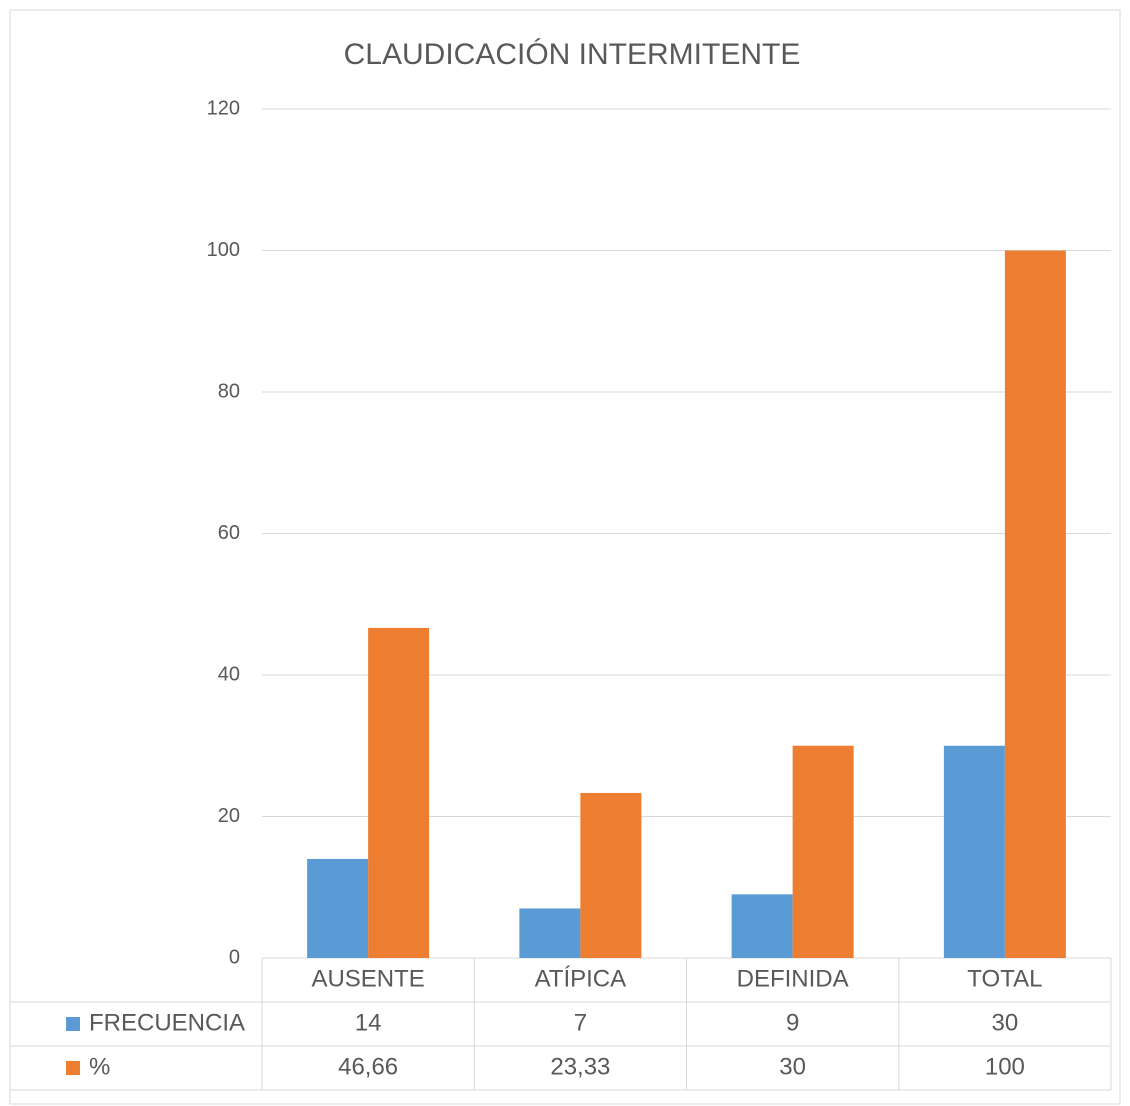  Describe the element at coordinates (572, 54) in the screenshot. I see `chart-title: CLAUDICACIÓN INTERMITENTE` at that location.